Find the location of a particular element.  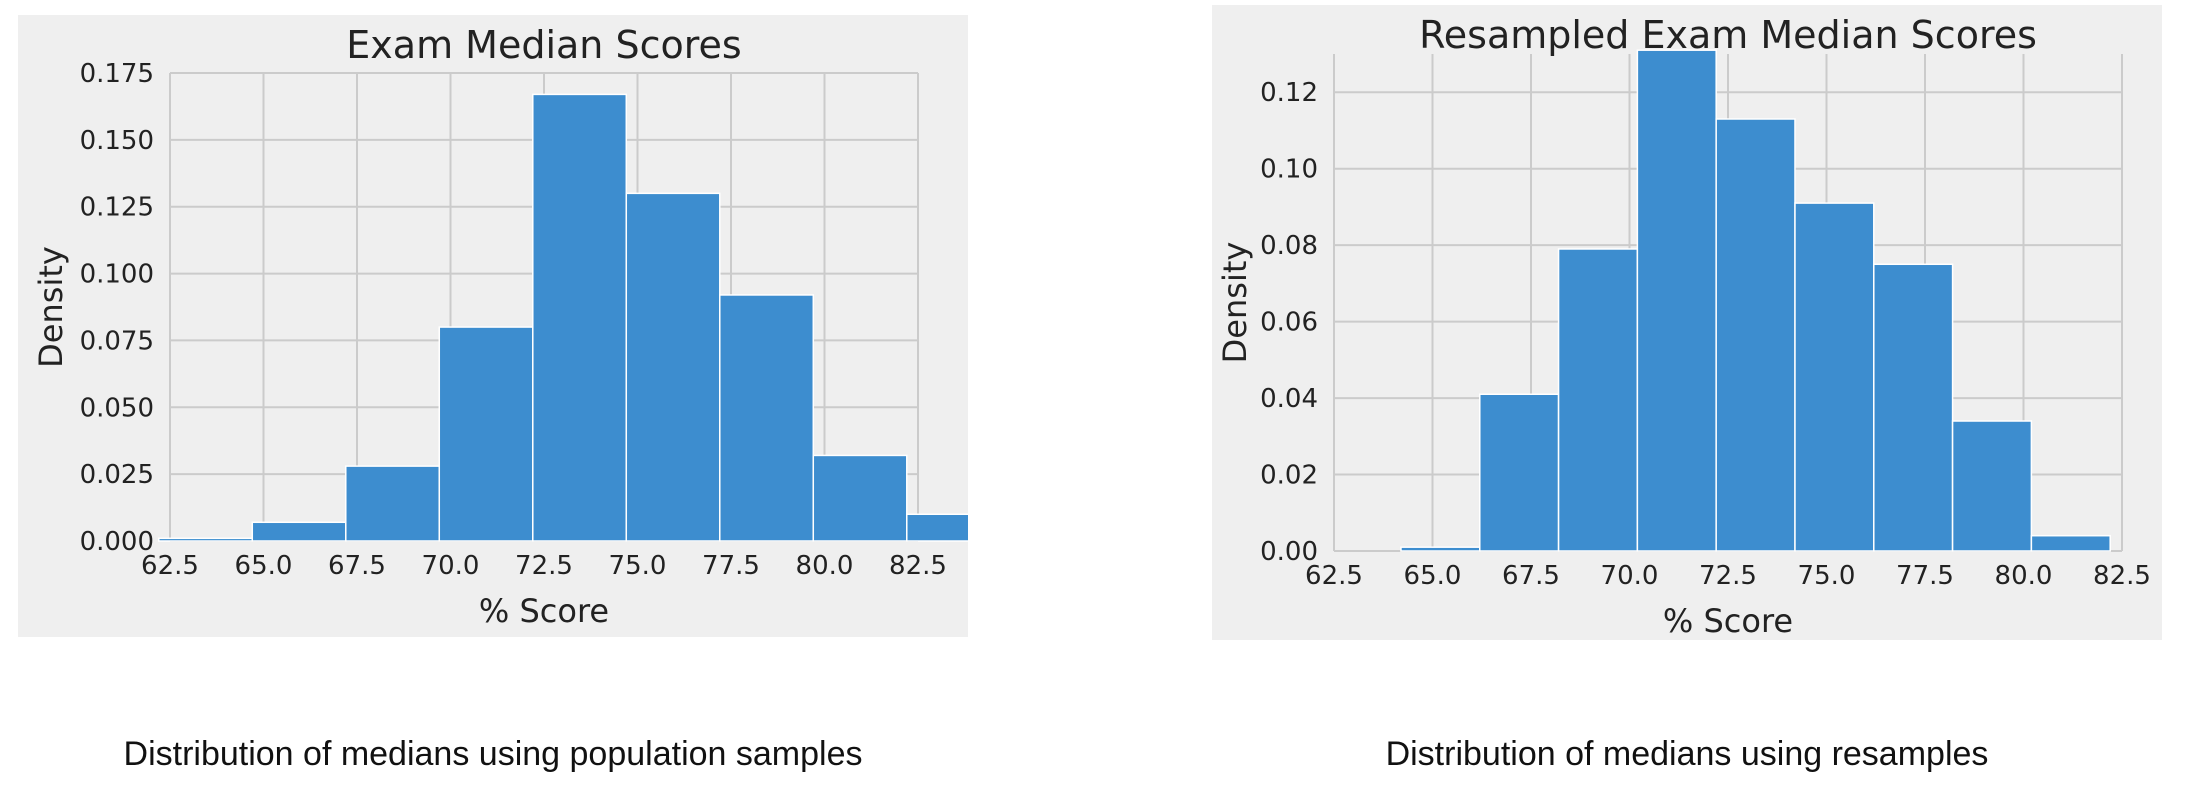

y-tick-label: 0.06 is located at coordinates (1289, 323).